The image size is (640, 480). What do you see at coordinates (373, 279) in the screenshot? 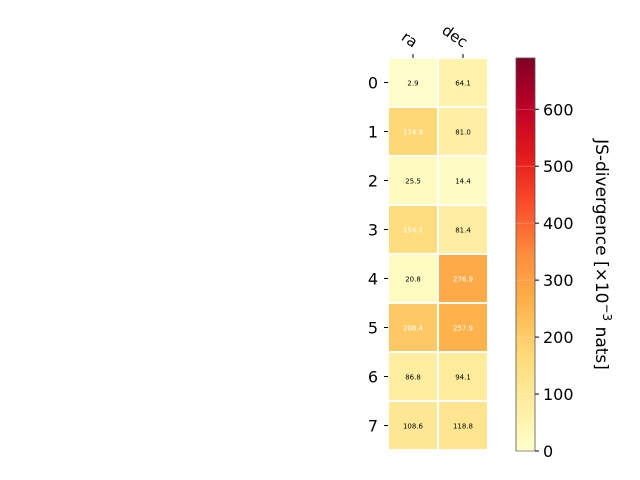
I see `row-label: 4` at bounding box center [373, 279].